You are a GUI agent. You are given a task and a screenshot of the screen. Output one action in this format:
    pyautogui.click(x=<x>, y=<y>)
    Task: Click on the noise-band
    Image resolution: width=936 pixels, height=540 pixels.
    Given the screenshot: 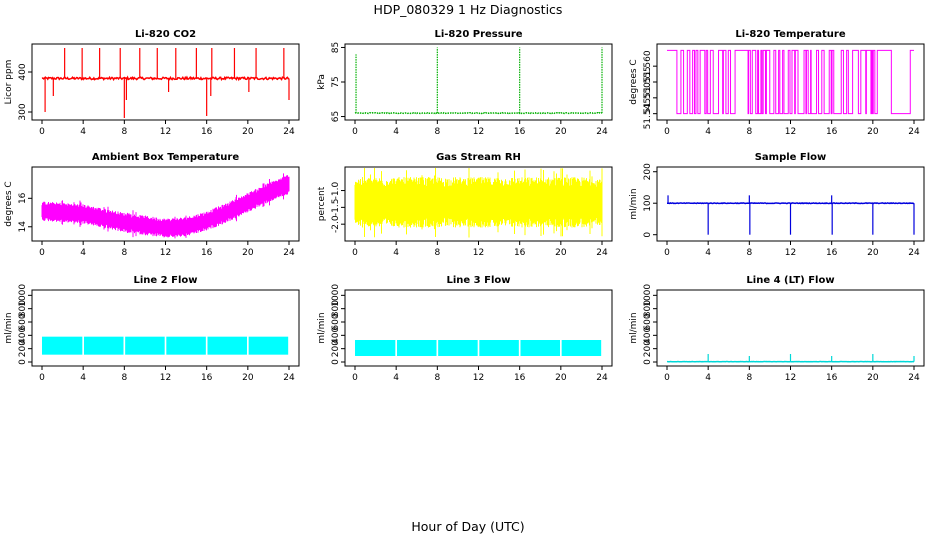 What is the action you would take?
    pyautogui.click(x=165, y=206)
    